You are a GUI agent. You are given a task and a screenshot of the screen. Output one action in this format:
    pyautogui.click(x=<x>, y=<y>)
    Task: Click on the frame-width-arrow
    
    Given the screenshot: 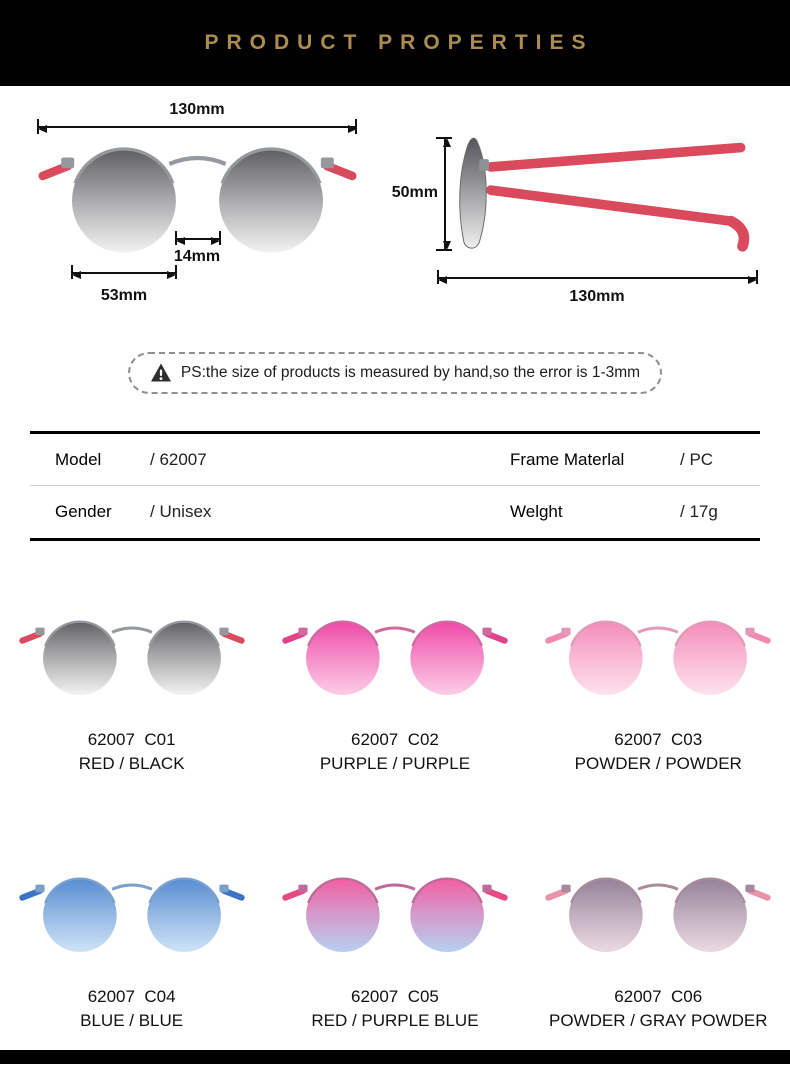 What is the action you would take?
    pyautogui.click(x=197, y=129)
    